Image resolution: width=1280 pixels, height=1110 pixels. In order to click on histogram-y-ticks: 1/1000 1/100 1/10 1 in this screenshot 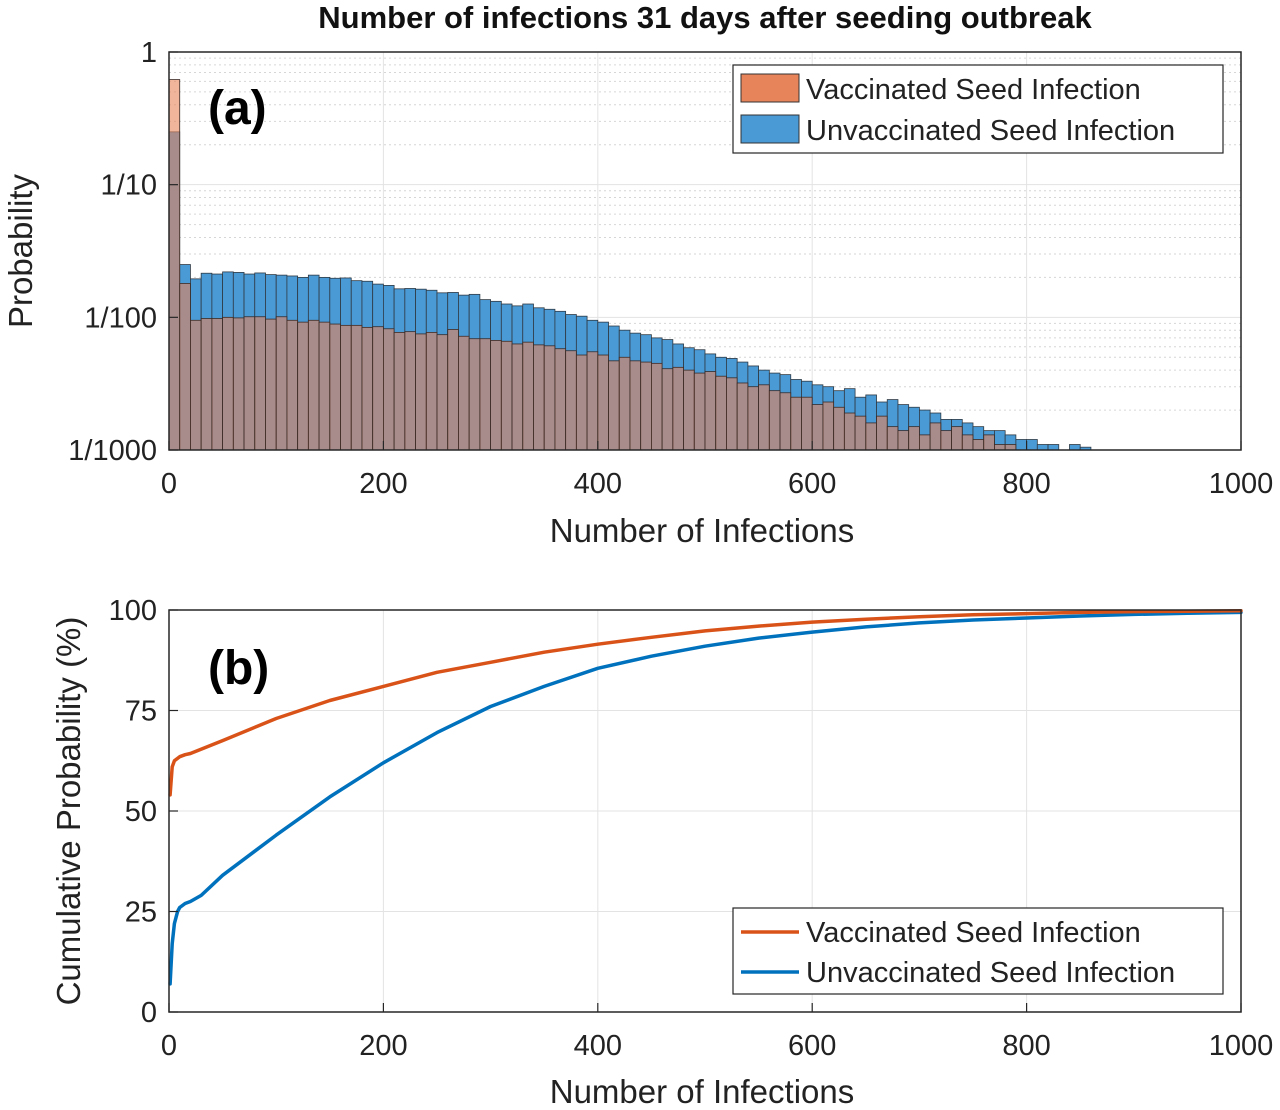, I will do `click(123, 252)`.